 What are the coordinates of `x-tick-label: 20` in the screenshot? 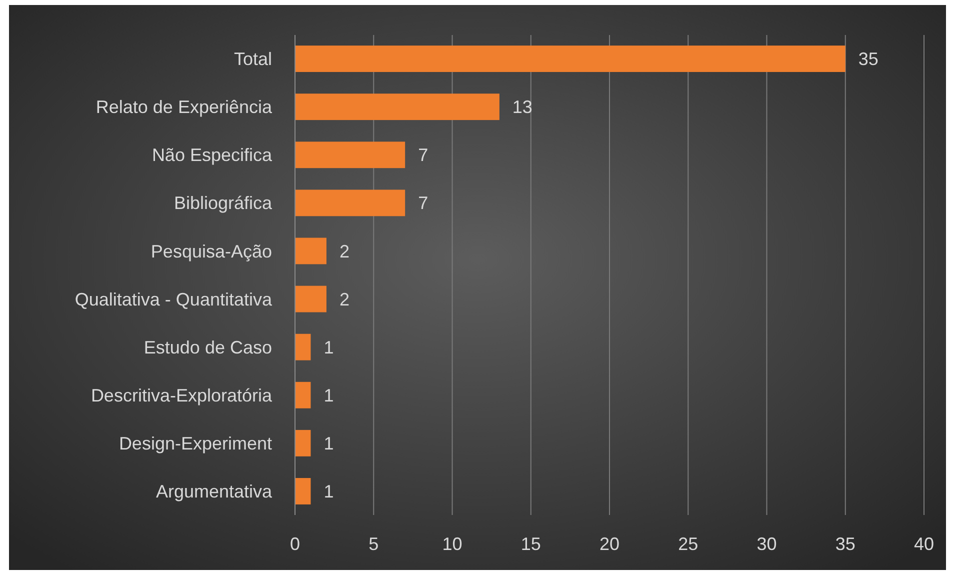 It's located at (609, 544).